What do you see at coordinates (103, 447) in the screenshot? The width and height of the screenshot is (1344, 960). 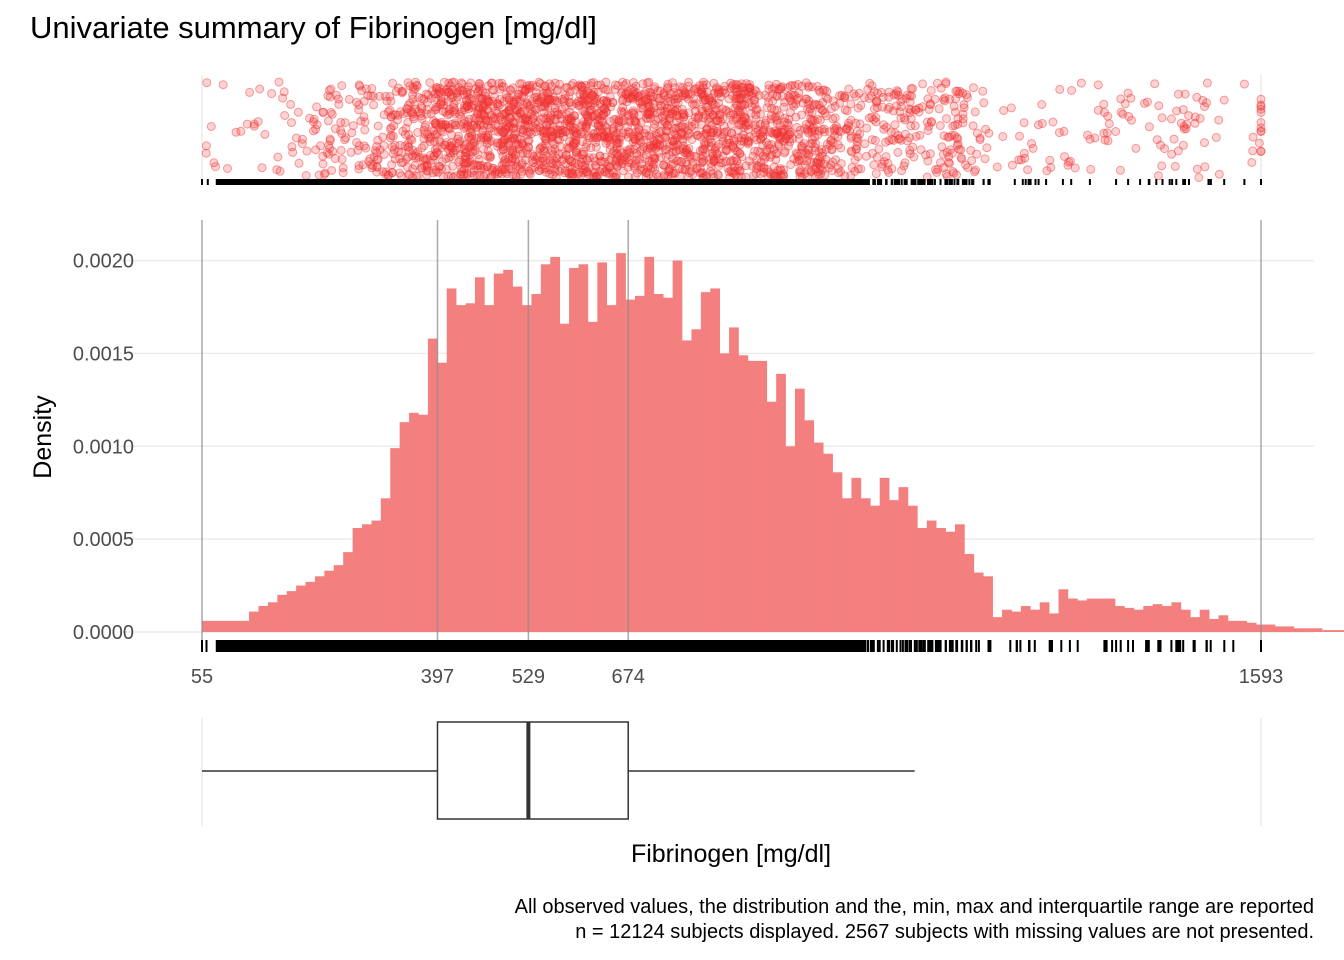 I see `y-tick-label: 0.0010` at bounding box center [103, 447].